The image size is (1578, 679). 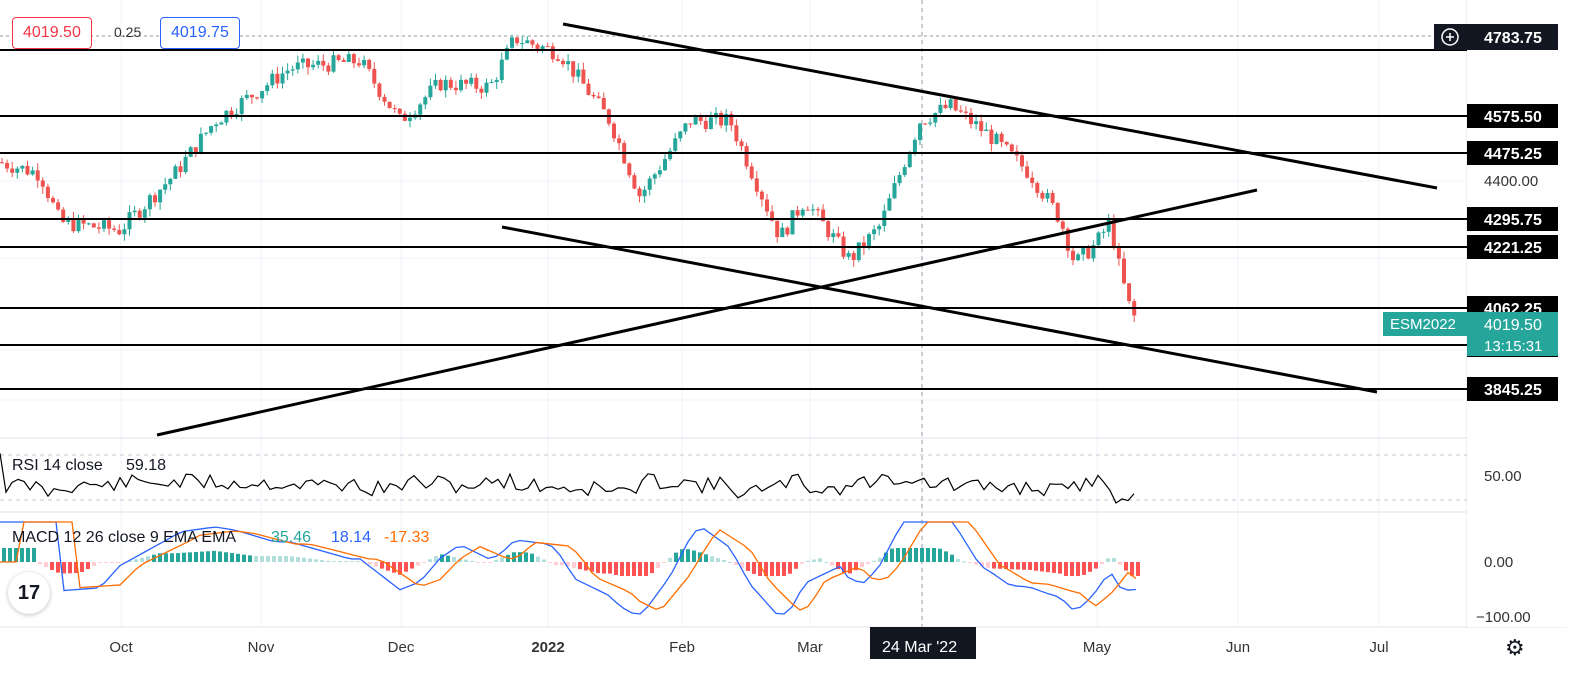 What do you see at coordinates (1450, 37) in the screenshot?
I see `add-alert-icon` at bounding box center [1450, 37].